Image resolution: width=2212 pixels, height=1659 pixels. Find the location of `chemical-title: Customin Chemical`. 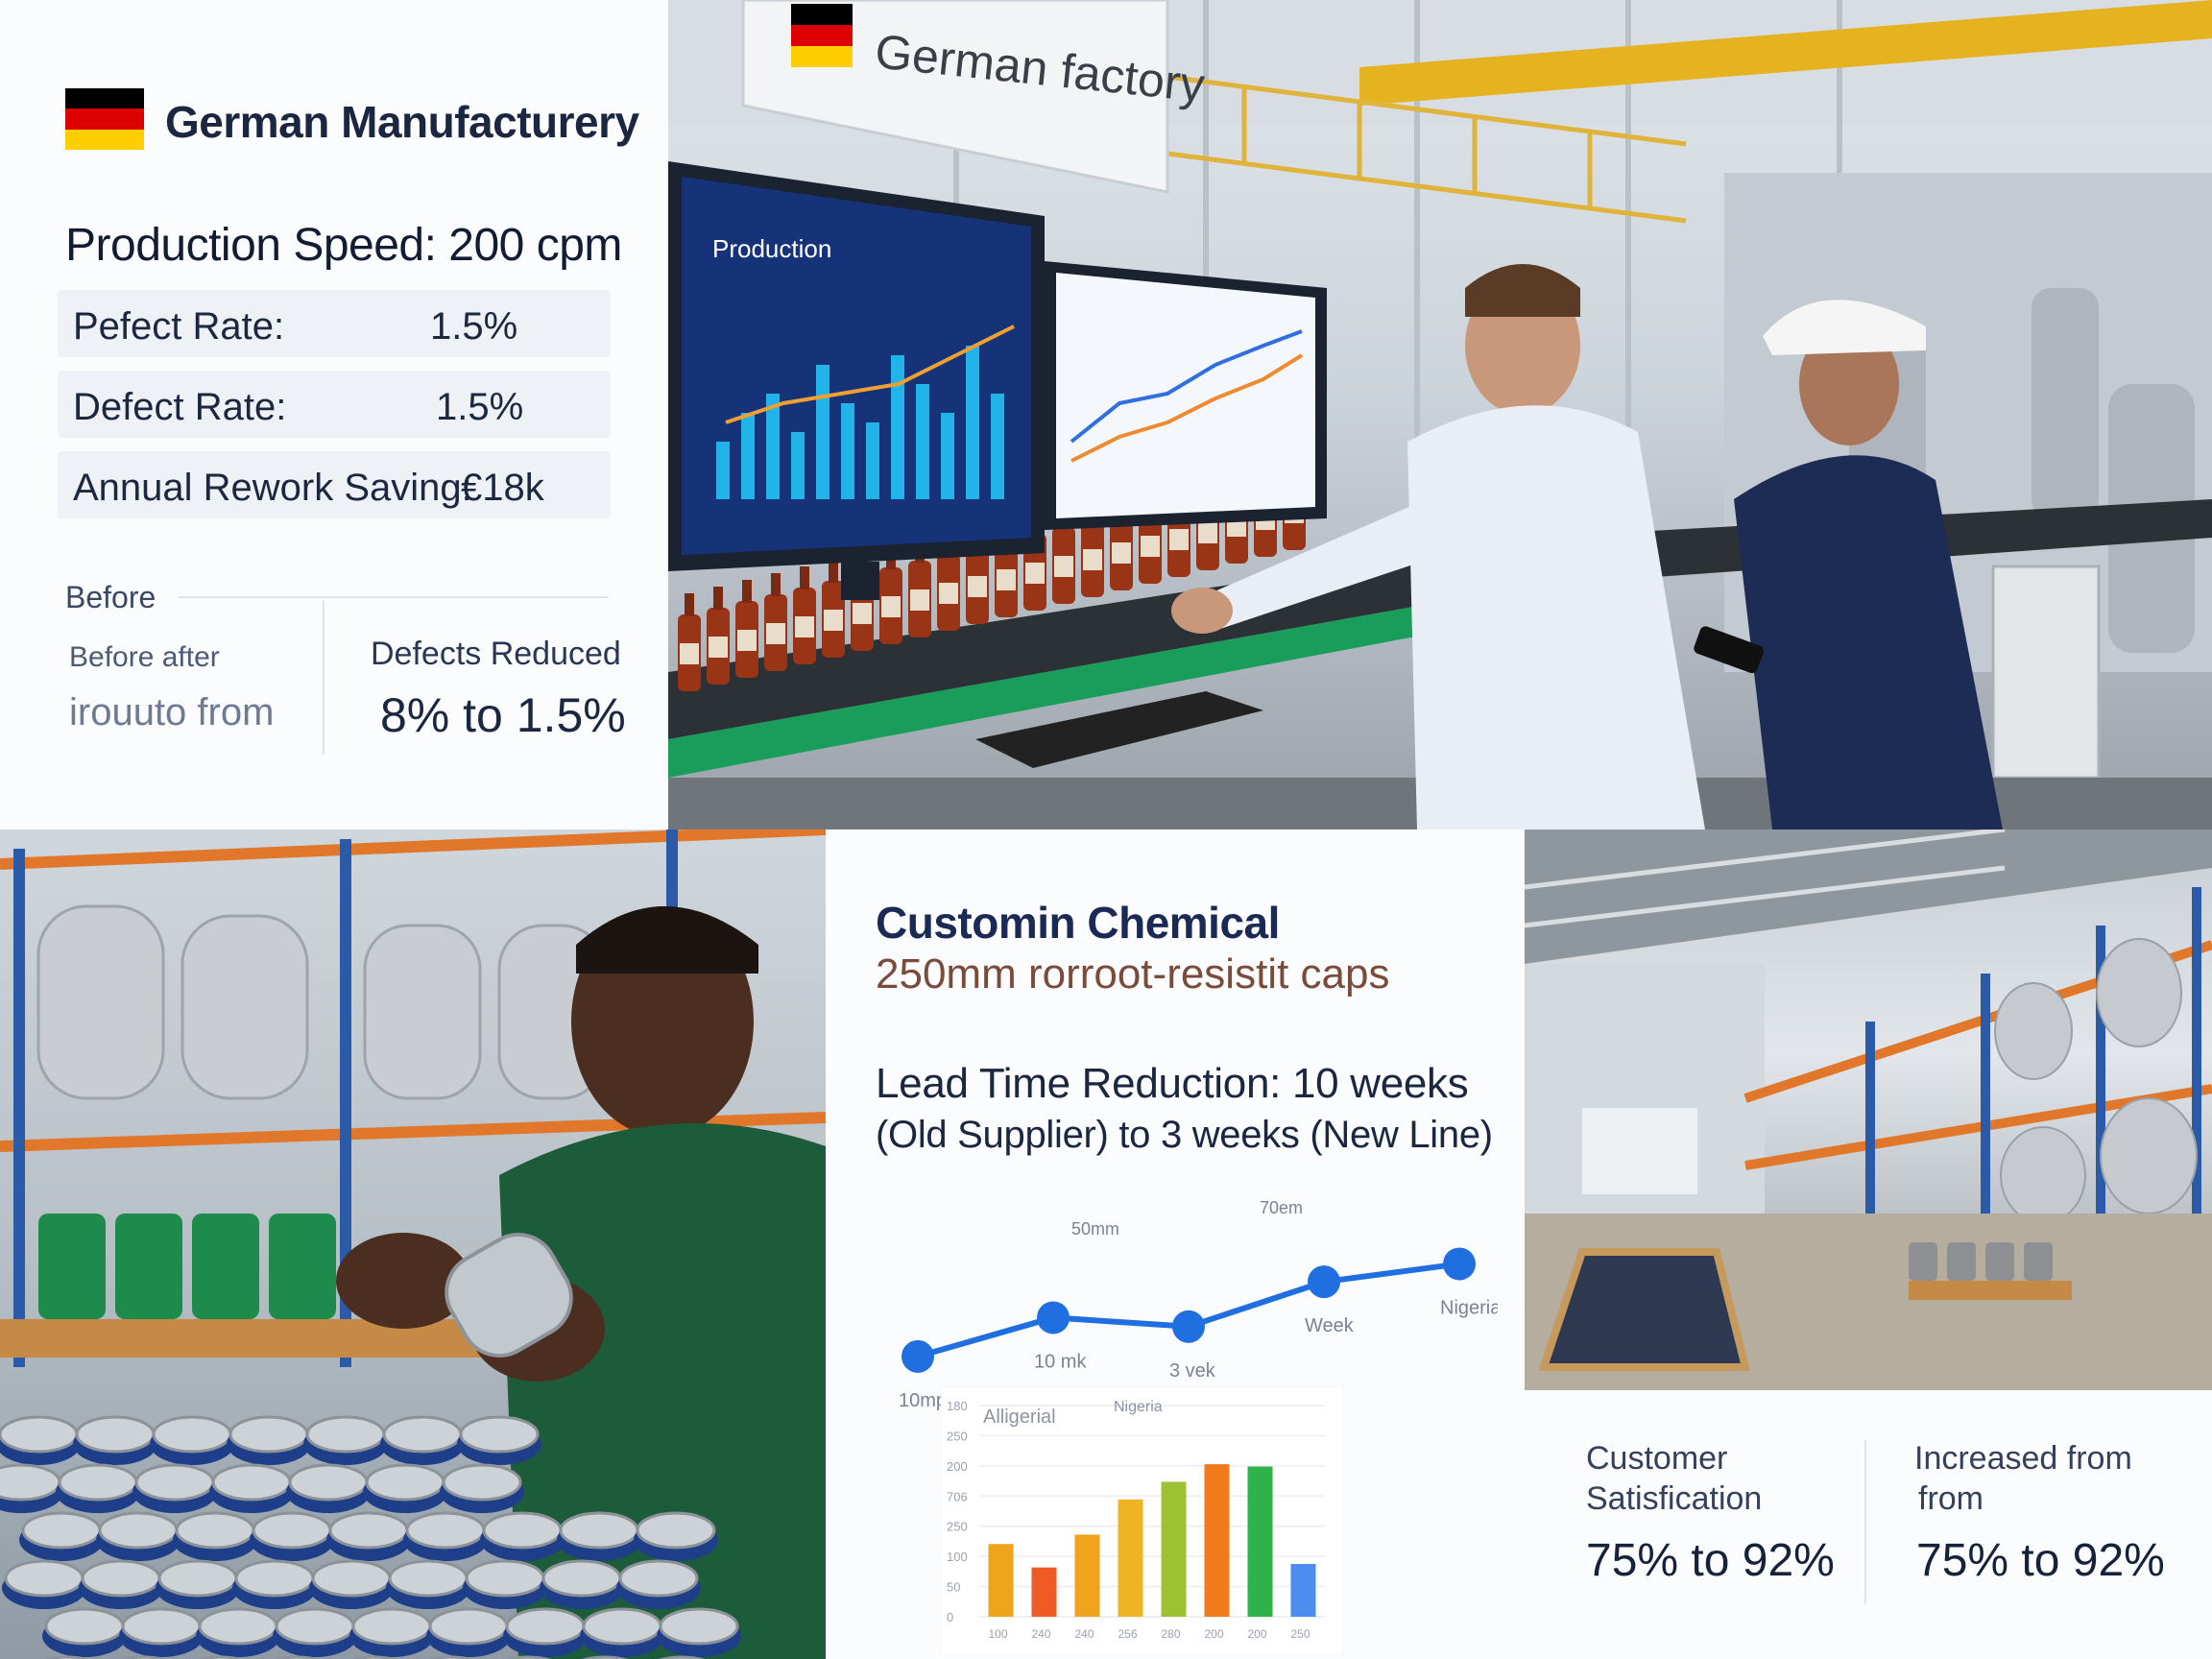

chemical-title: Customin Chemical is located at coordinates (1078, 923).